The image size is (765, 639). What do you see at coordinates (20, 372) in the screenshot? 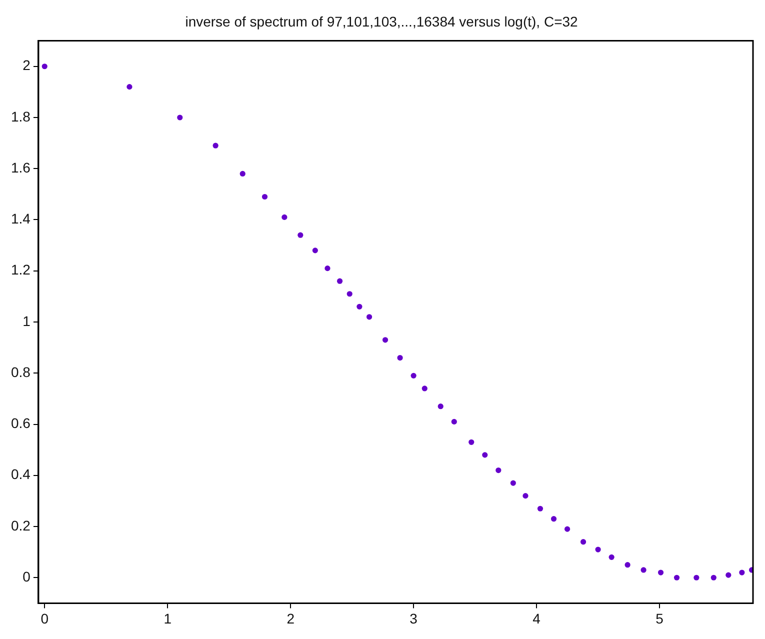
I see `y-tick-label: 0.8` at bounding box center [20, 372].